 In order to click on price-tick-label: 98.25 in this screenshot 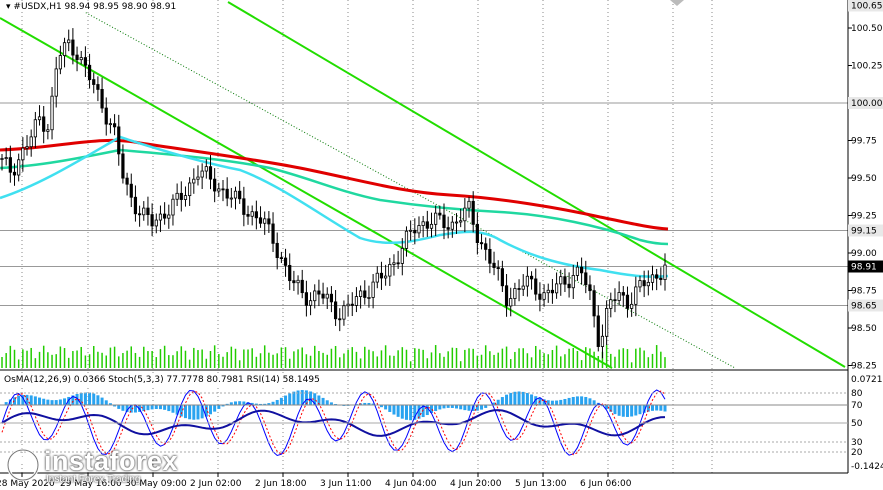, I will do `click(864, 367)`.